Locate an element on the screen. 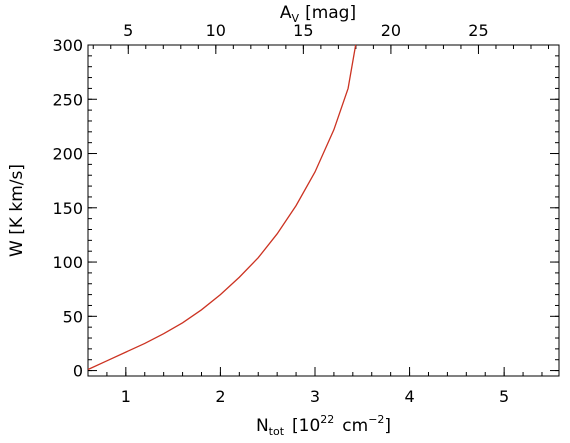 This screenshot has height=443, width=570. y-tick-label: 200 is located at coordinates (67, 154).